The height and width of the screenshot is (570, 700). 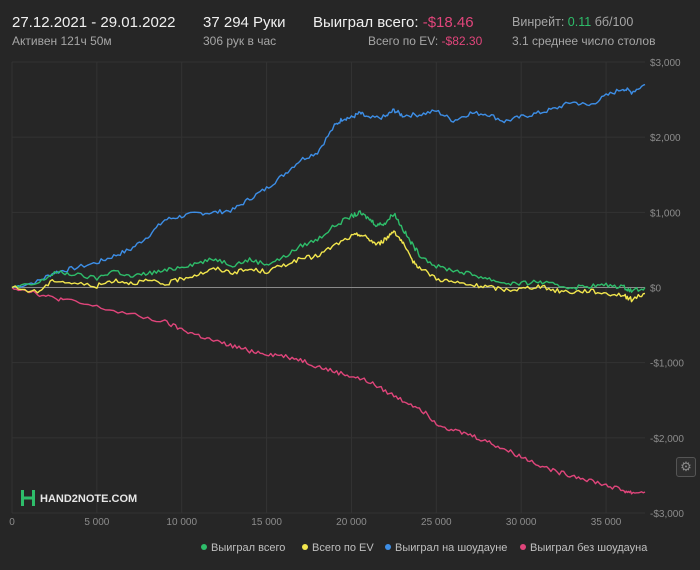 I want to click on hands-count: 37 294 Руки, so click(x=244, y=22).